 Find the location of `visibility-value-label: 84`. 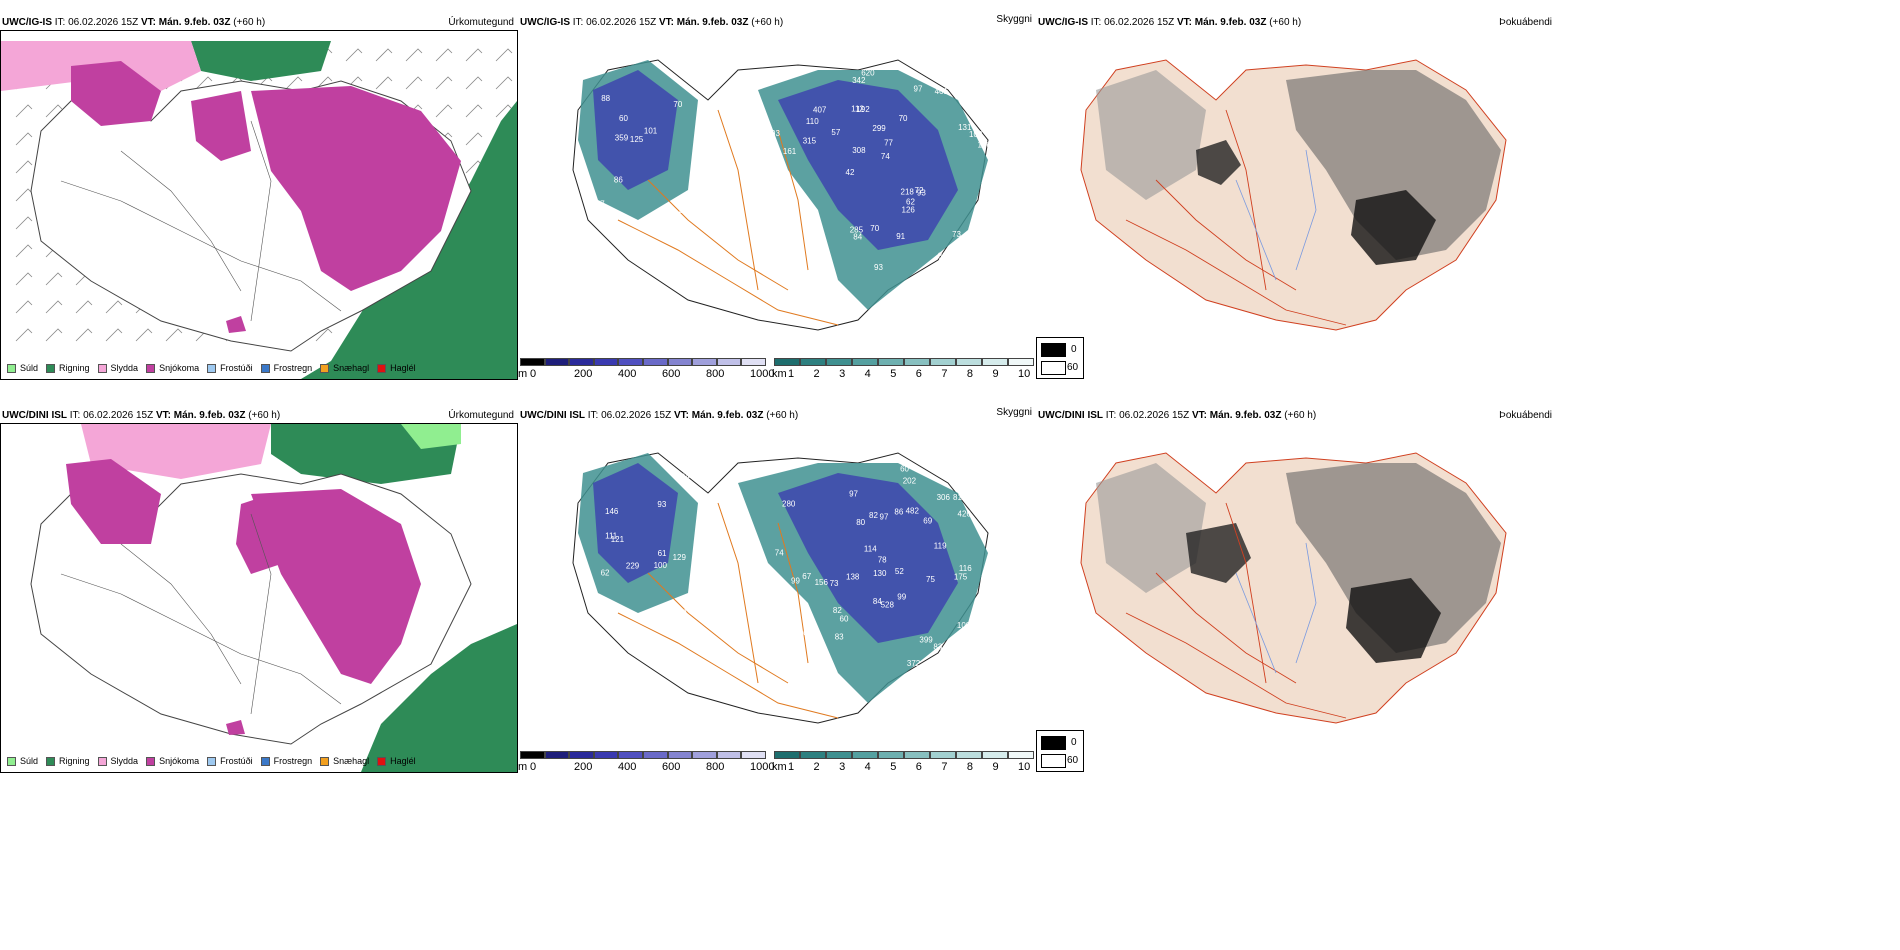

visibility-value-label: 84 is located at coordinates (877, 601).